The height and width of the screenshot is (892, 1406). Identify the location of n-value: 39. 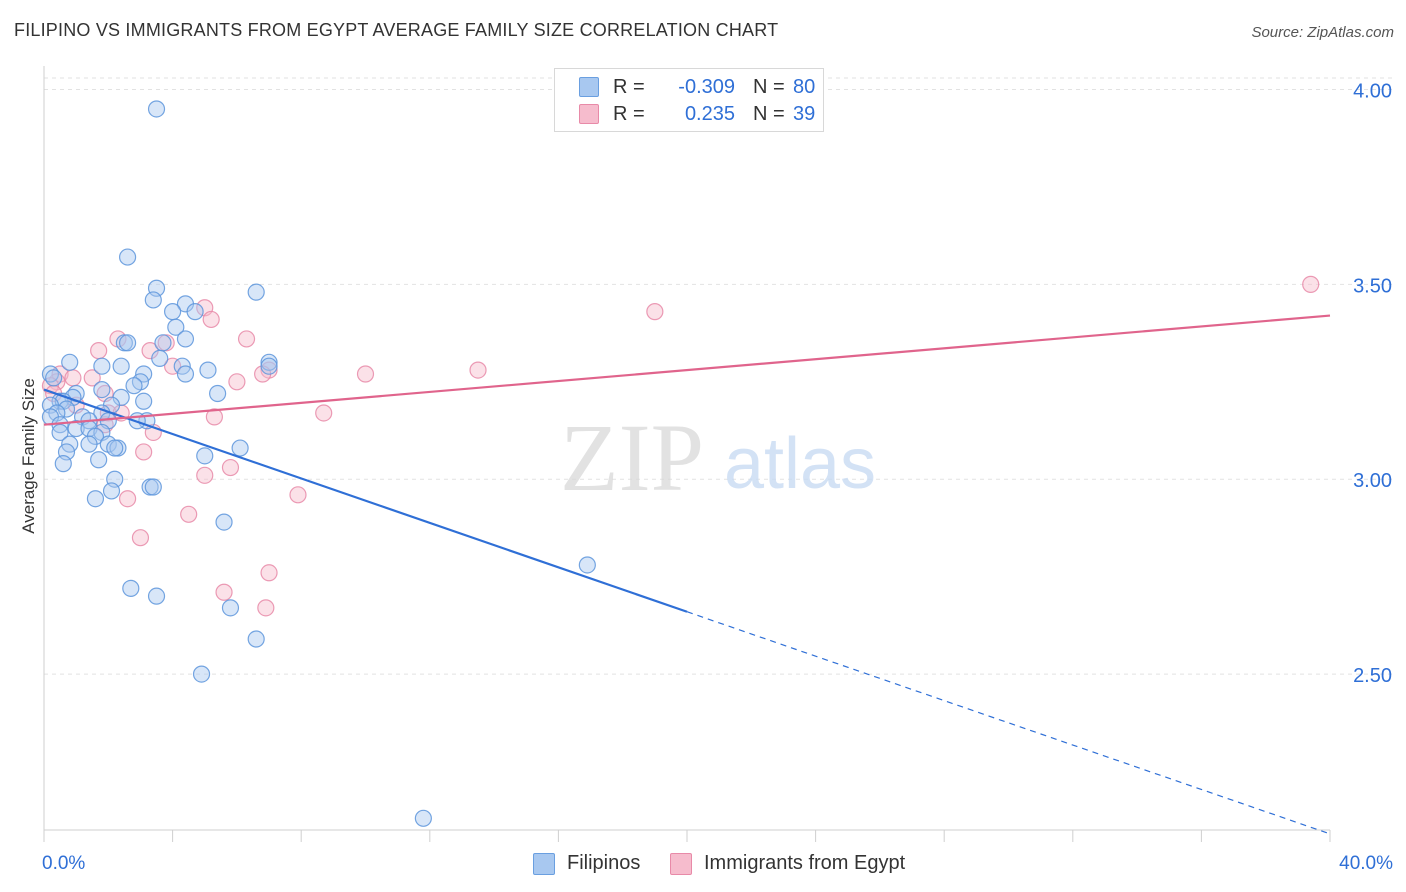
(804, 113).